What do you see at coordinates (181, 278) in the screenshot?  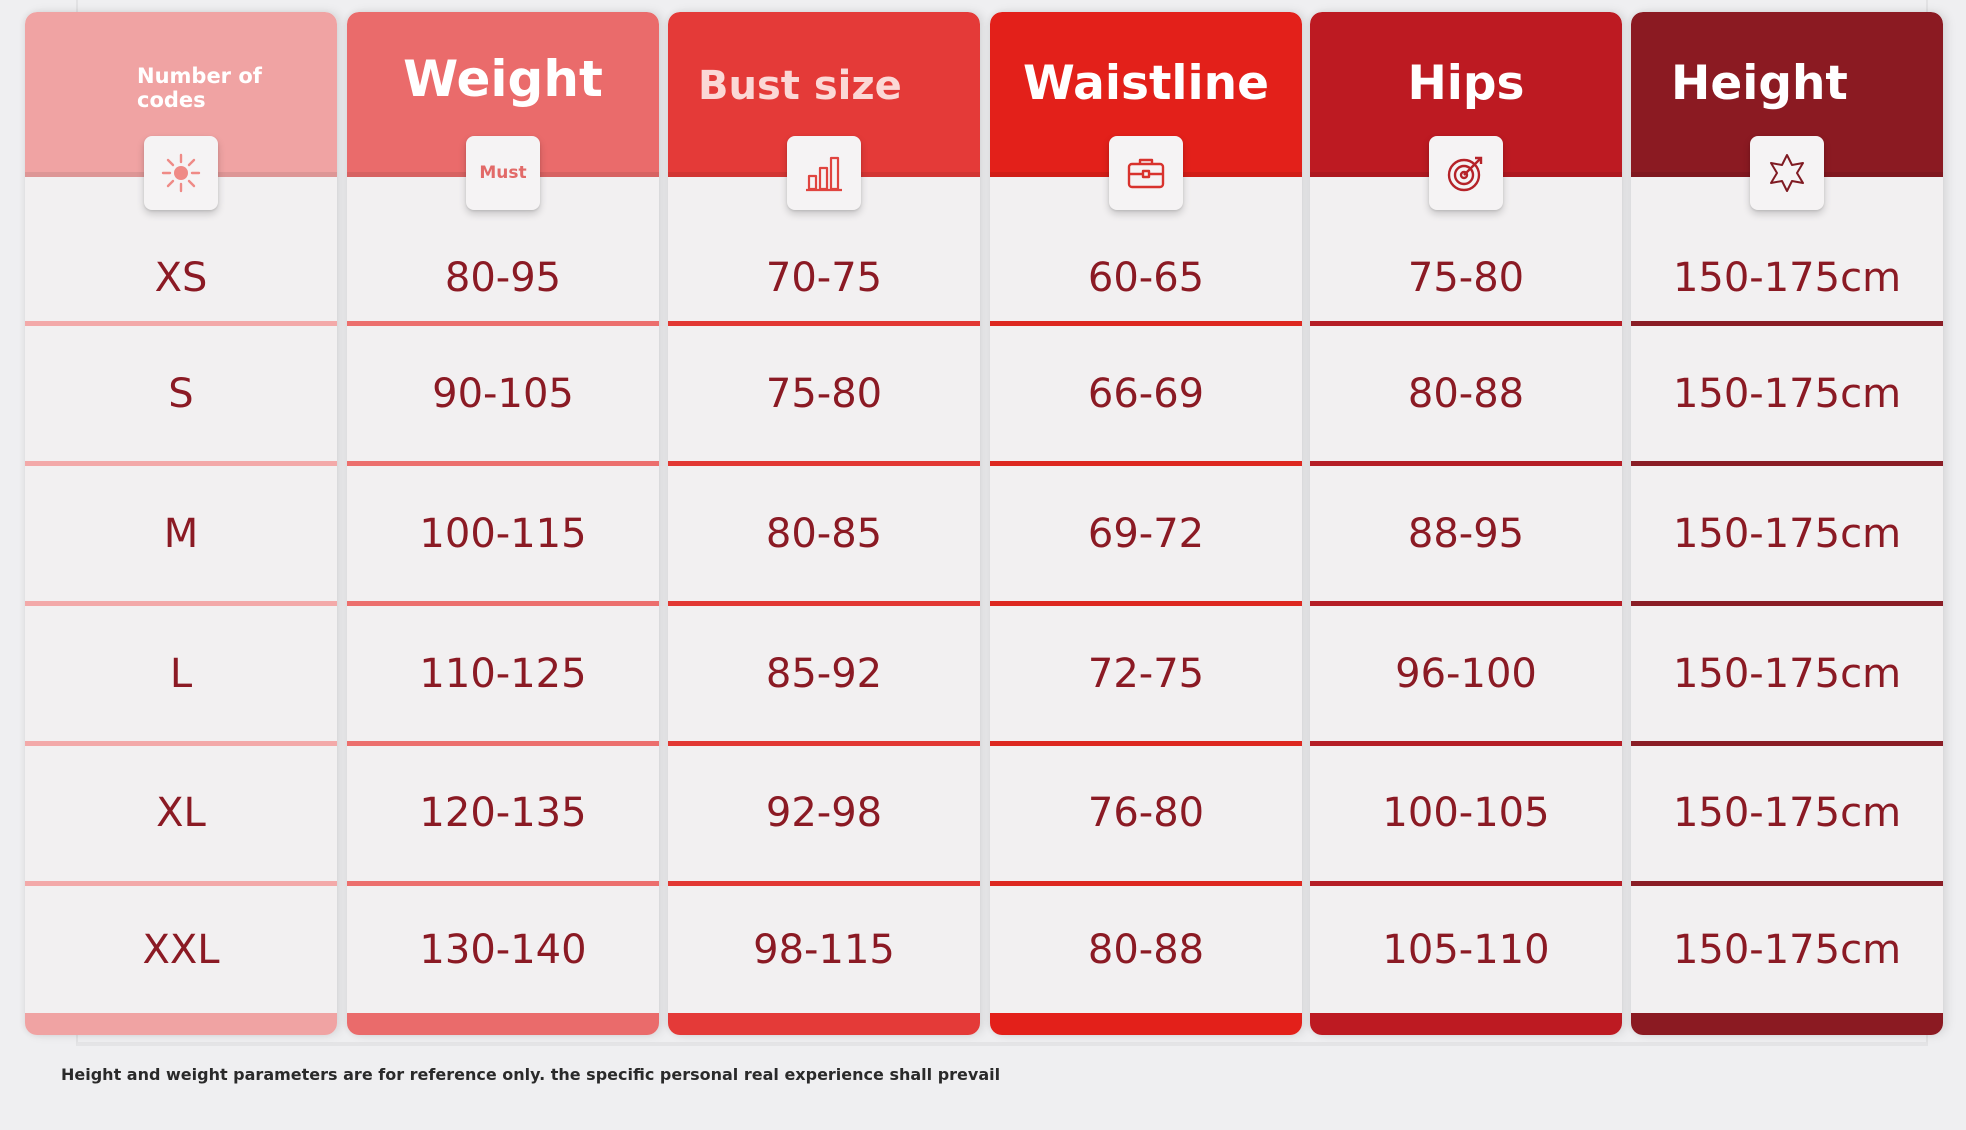 I see `table-cell: XS` at bounding box center [181, 278].